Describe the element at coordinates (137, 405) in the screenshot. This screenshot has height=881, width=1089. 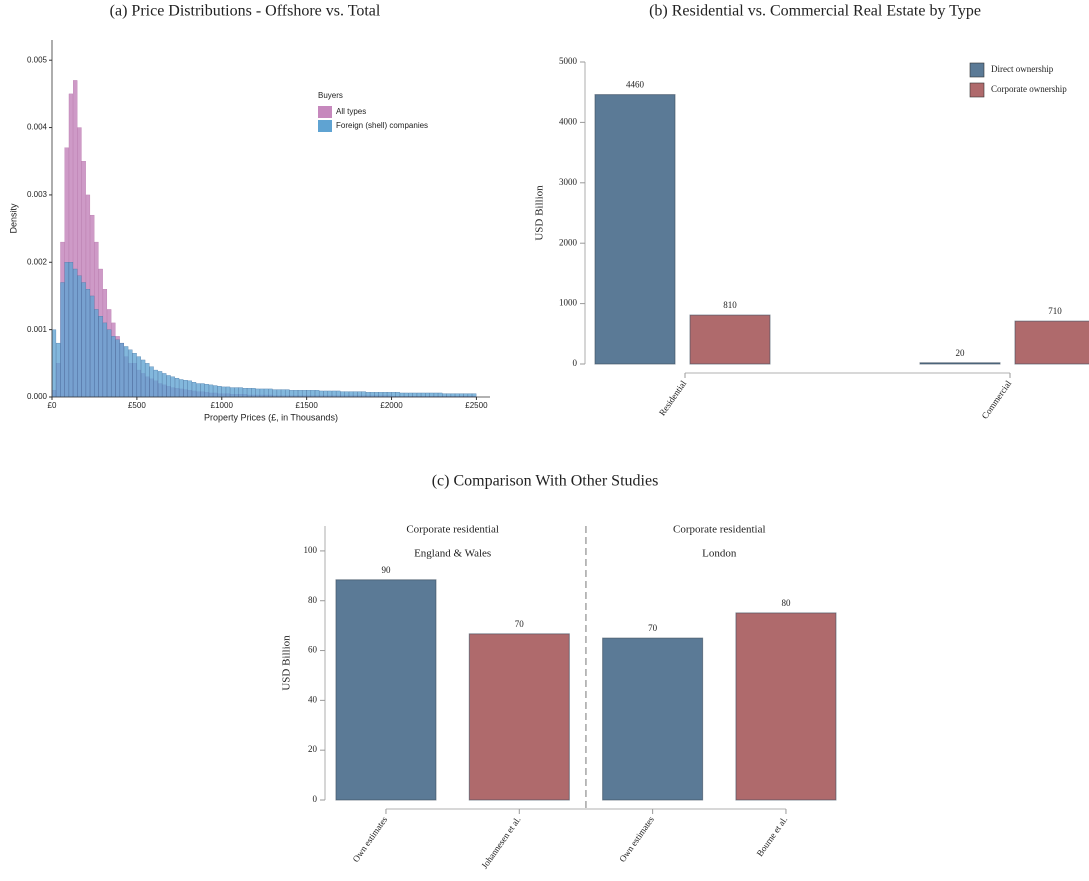
I see `x-tick-label: £500` at that location.